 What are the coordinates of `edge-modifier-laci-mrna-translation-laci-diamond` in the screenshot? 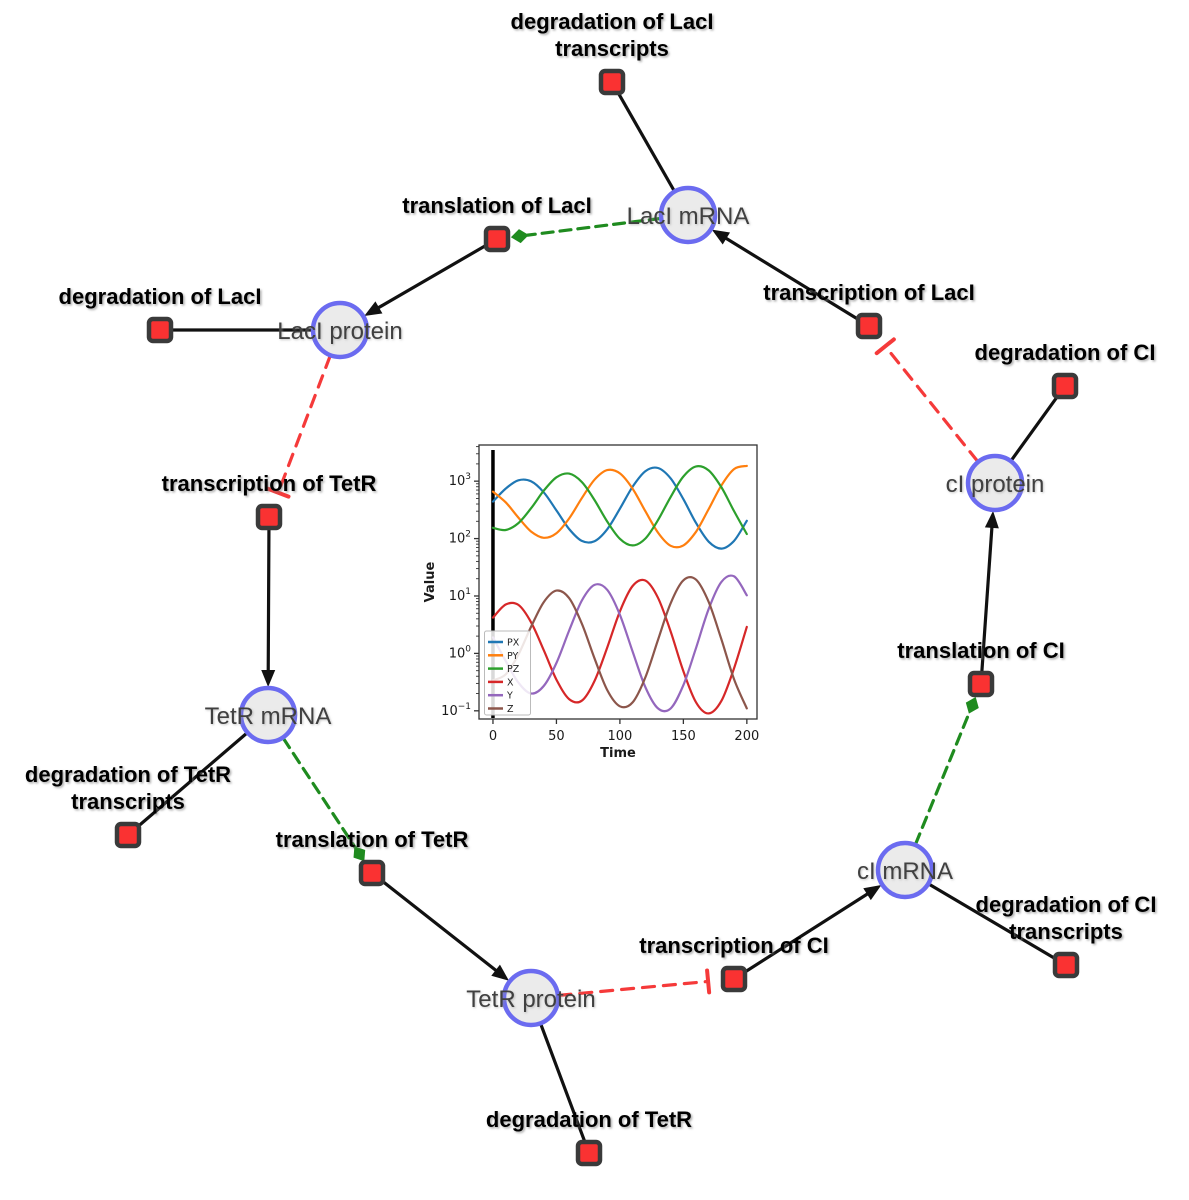 It's located at (519, 236).